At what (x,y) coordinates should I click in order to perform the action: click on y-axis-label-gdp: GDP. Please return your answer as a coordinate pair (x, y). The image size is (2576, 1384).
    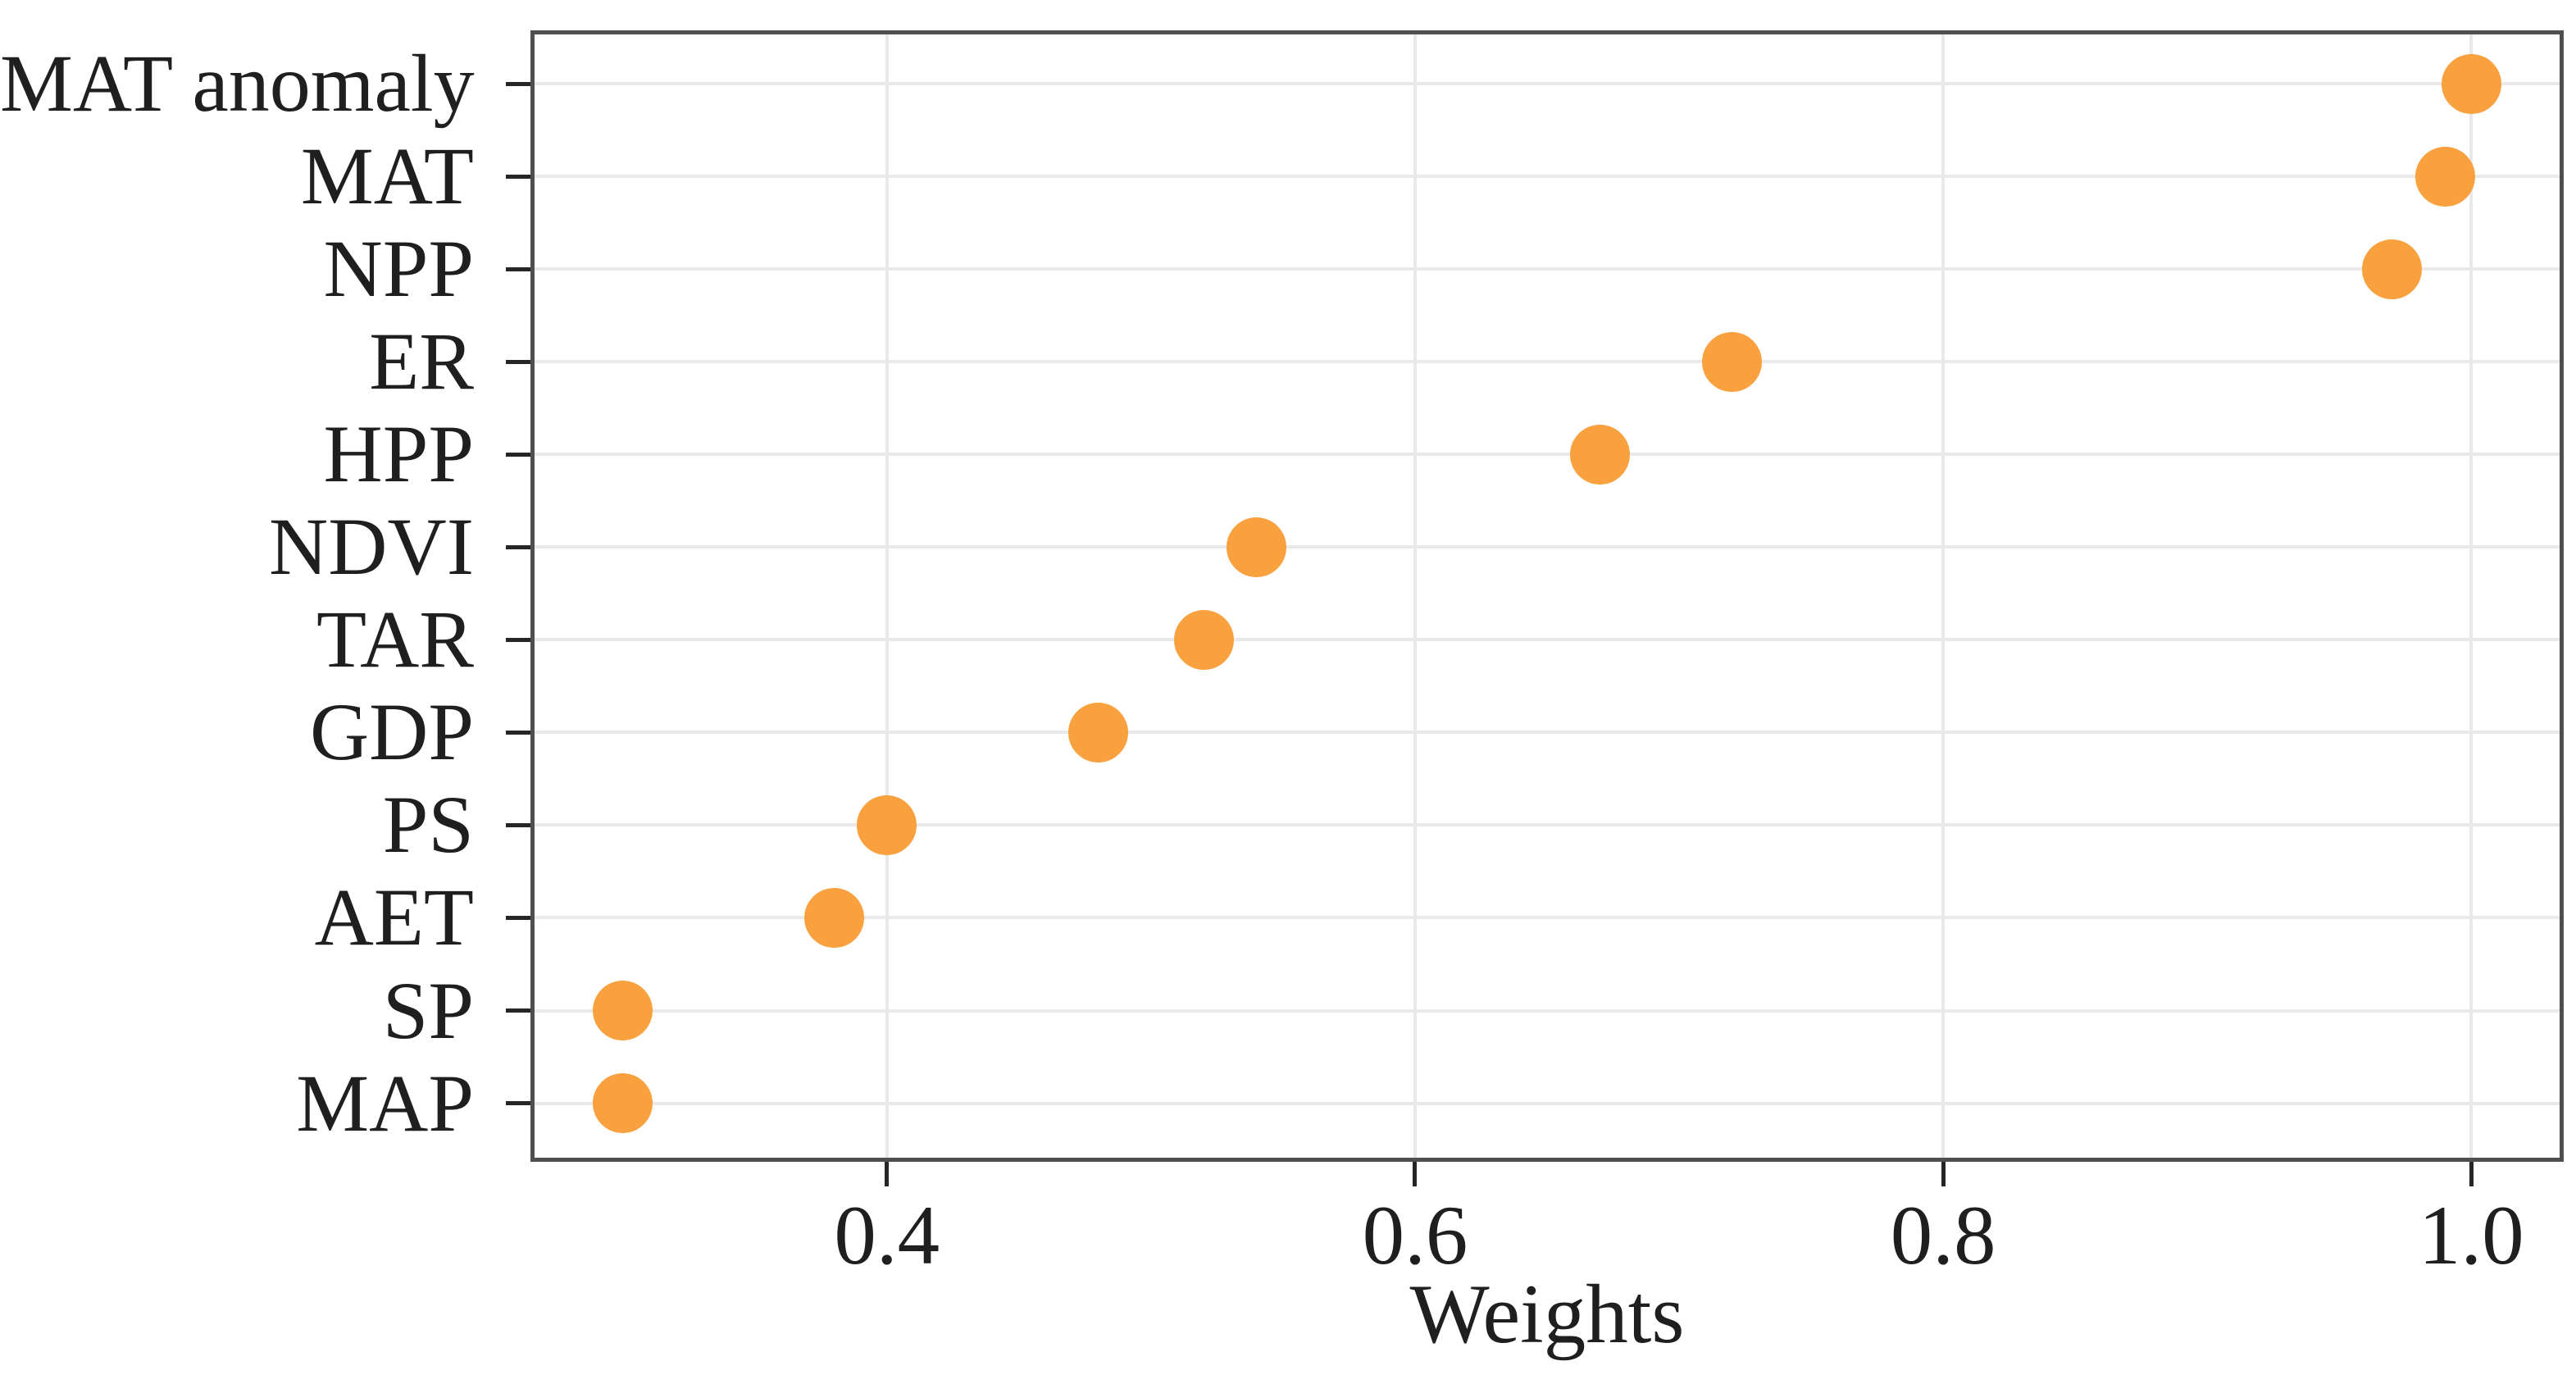
    Looking at the image, I should click on (391, 732).